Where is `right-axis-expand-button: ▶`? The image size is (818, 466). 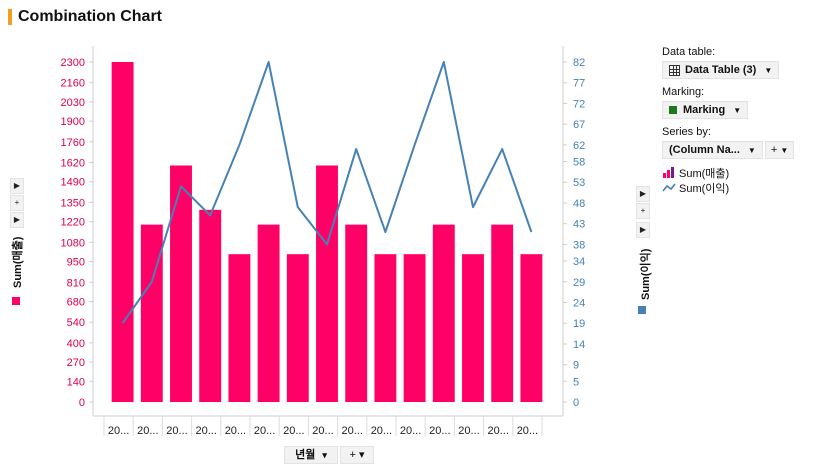
right-axis-expand-button: ▶ is located at coordinates (643, 194).